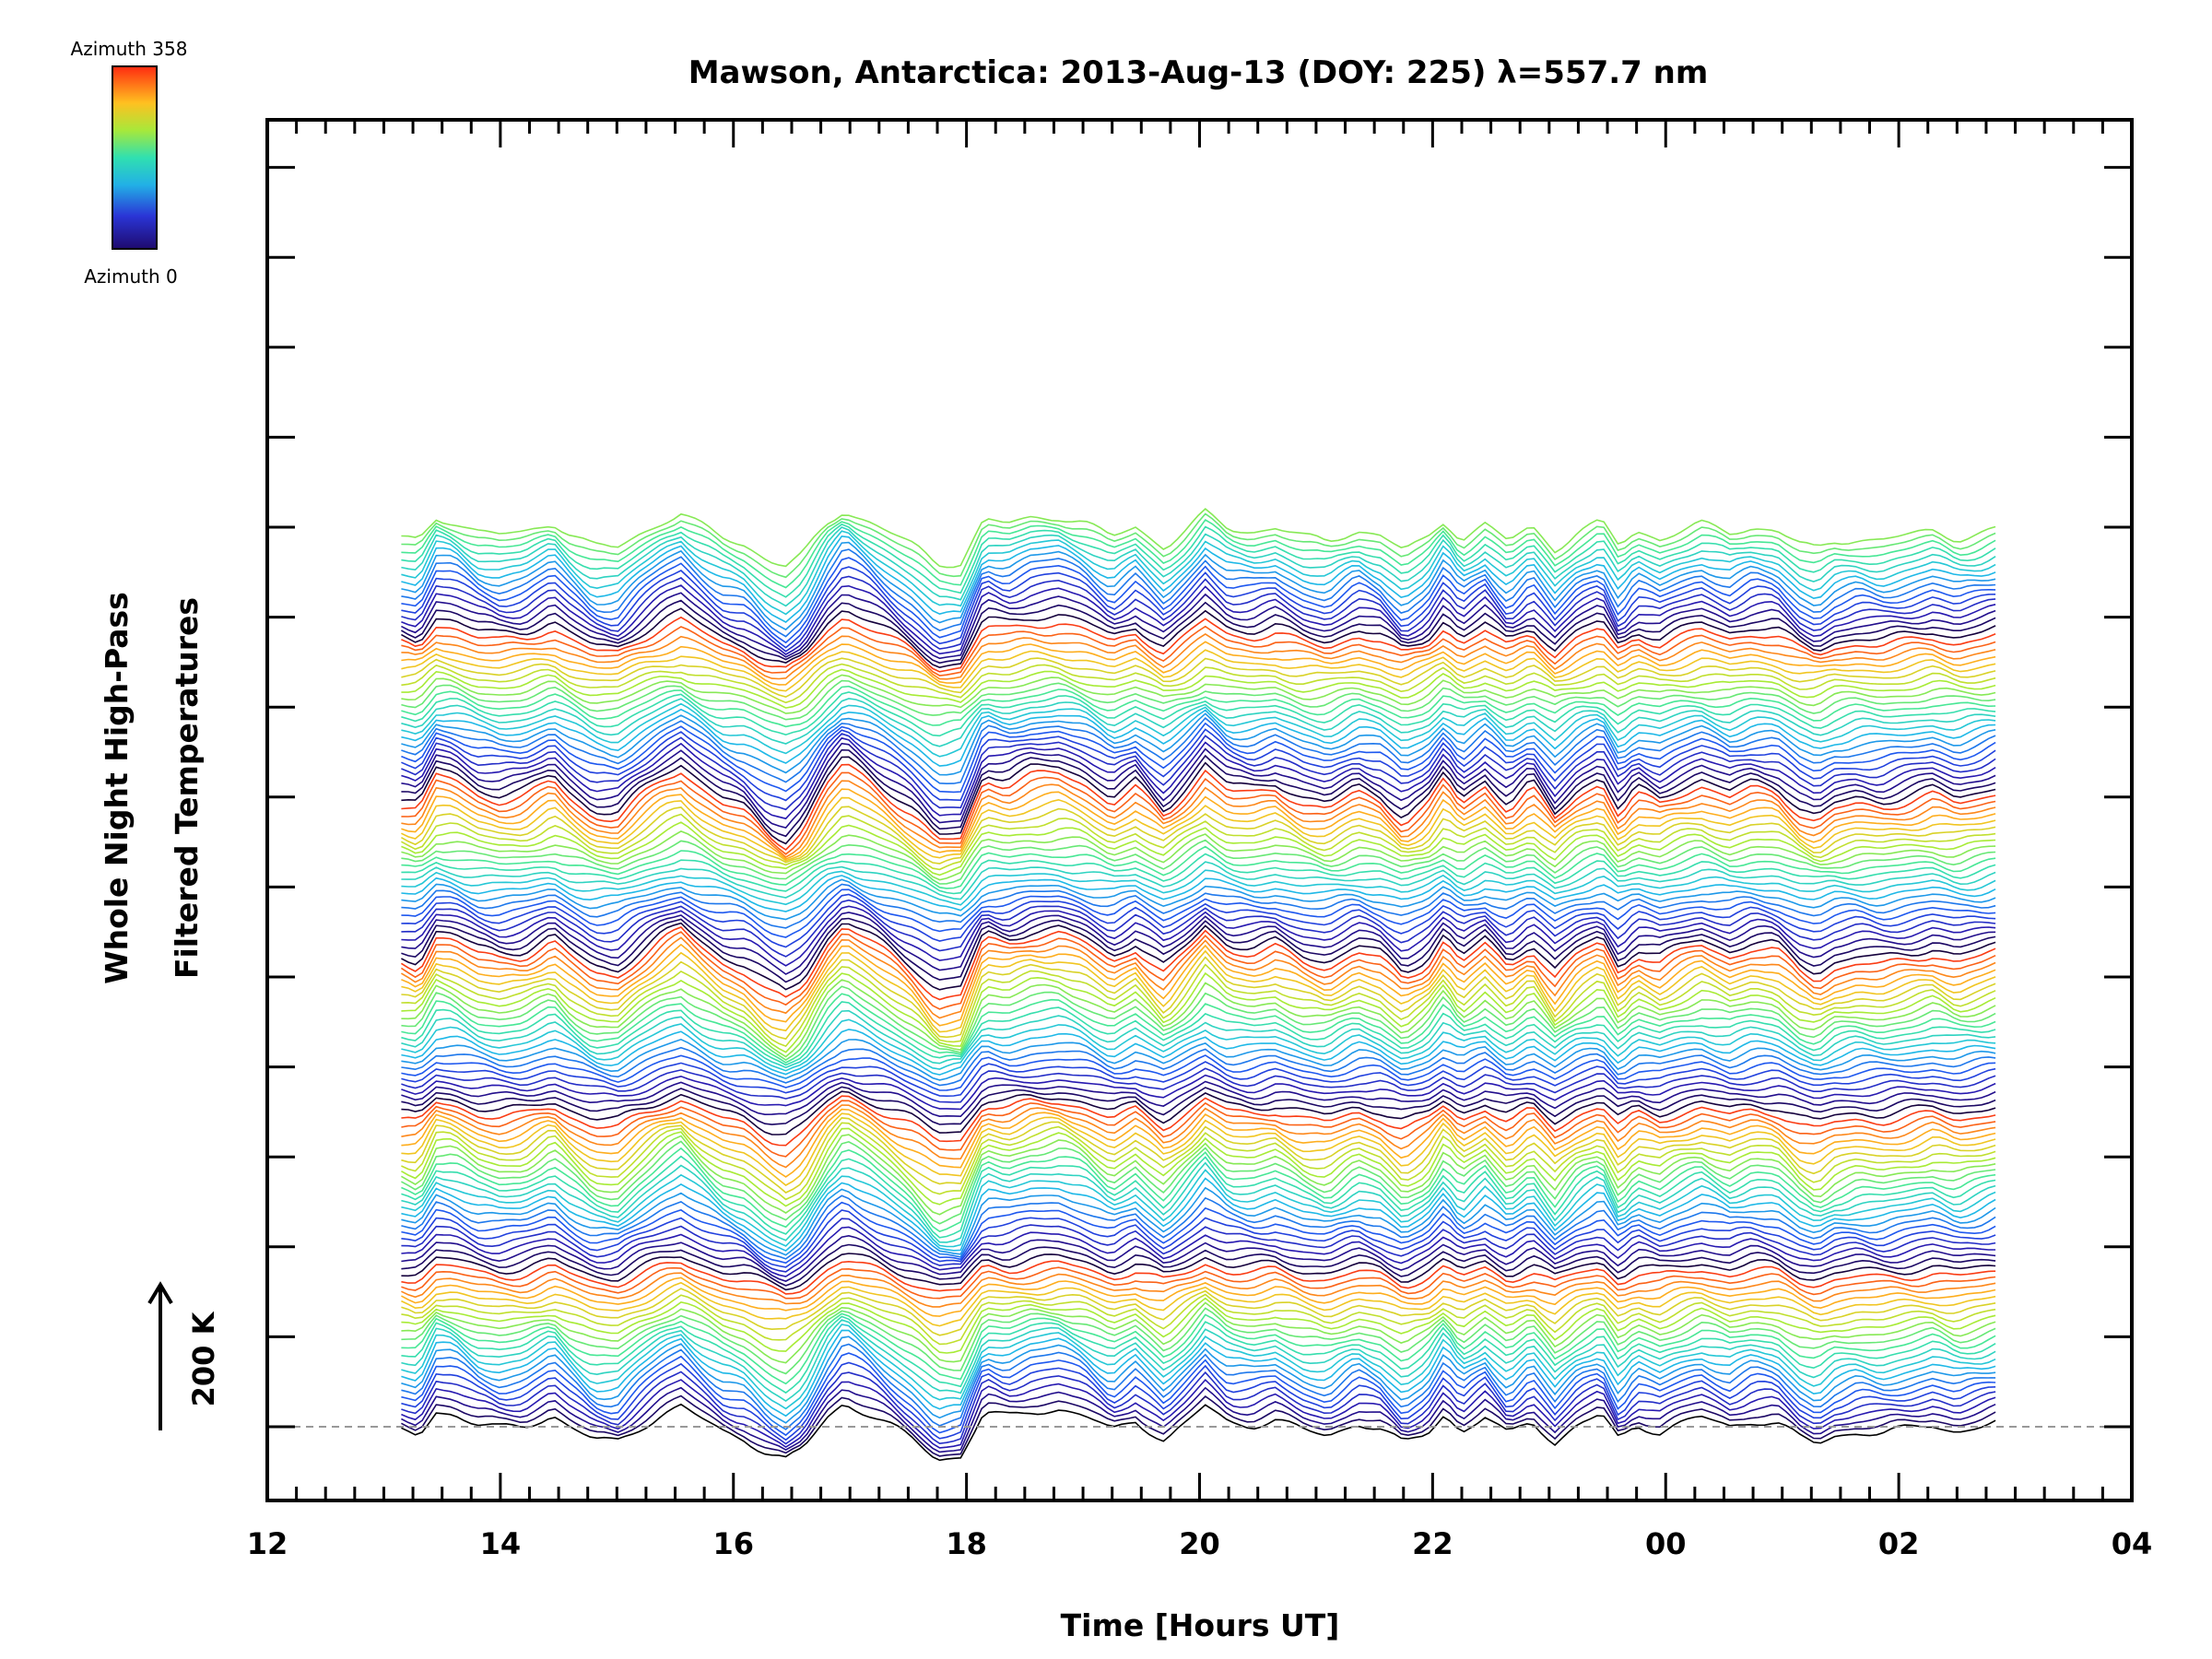 The height and width of the screenshot is (1659, 2212). What do you see at coordinates (267, 1543) in the screenshot?
I see `x-tick-label: 12` at bounding box center [267, 1543].